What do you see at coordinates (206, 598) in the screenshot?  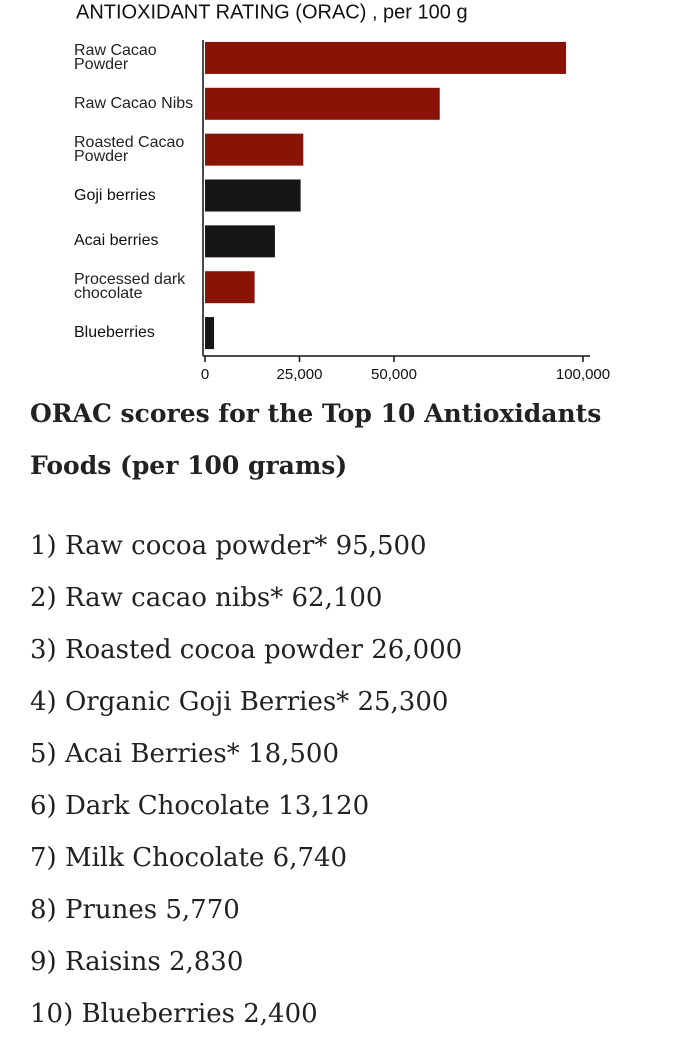 I see `list-item: 2) Raw cacao nibs* 62,100` at bounding box center [206, 598].